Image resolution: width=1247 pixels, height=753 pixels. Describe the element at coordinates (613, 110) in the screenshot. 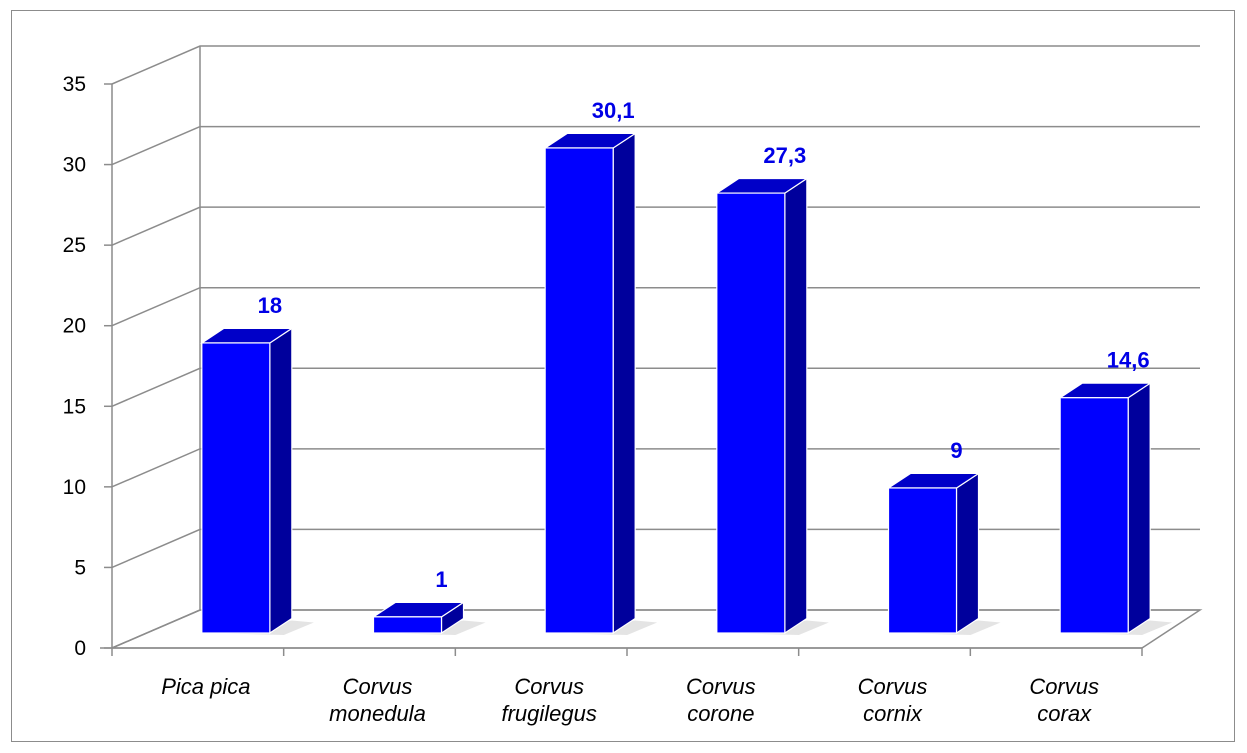

I see `data-label: 30,1` at that location.